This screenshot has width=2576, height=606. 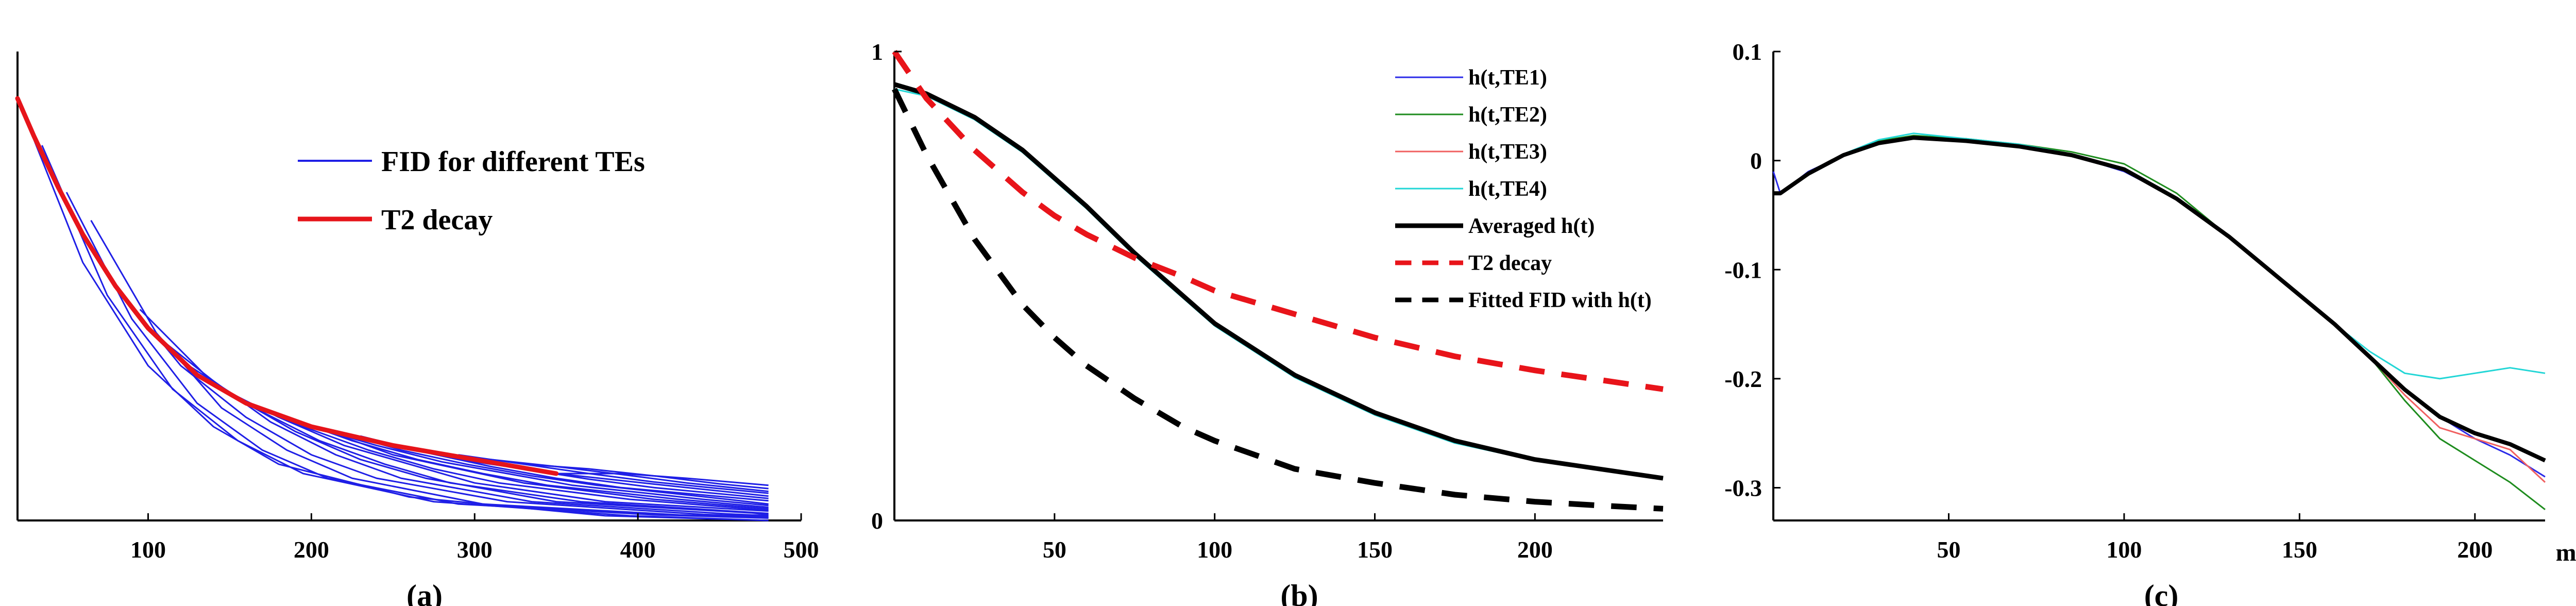 I want to click on panel-c-x-unit-label: ms, so click(x=2566, y=552).